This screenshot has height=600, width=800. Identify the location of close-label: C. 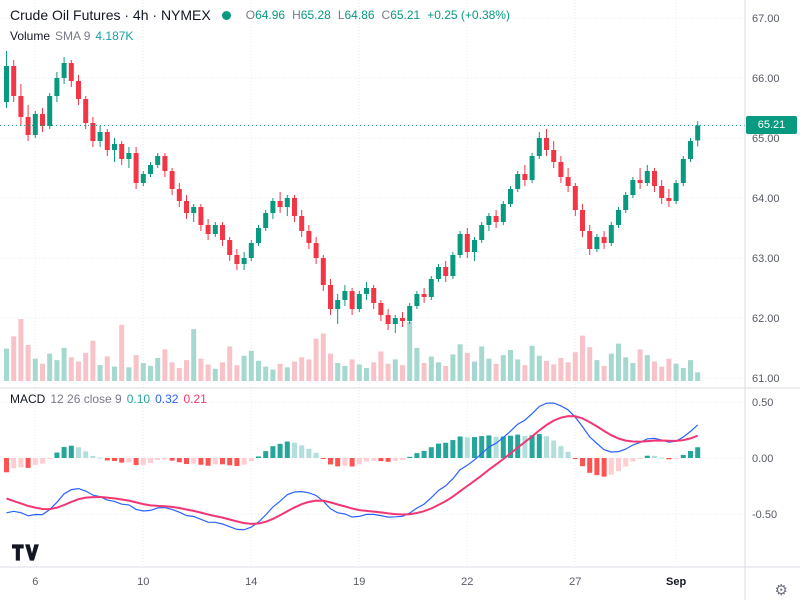
(386, 15).